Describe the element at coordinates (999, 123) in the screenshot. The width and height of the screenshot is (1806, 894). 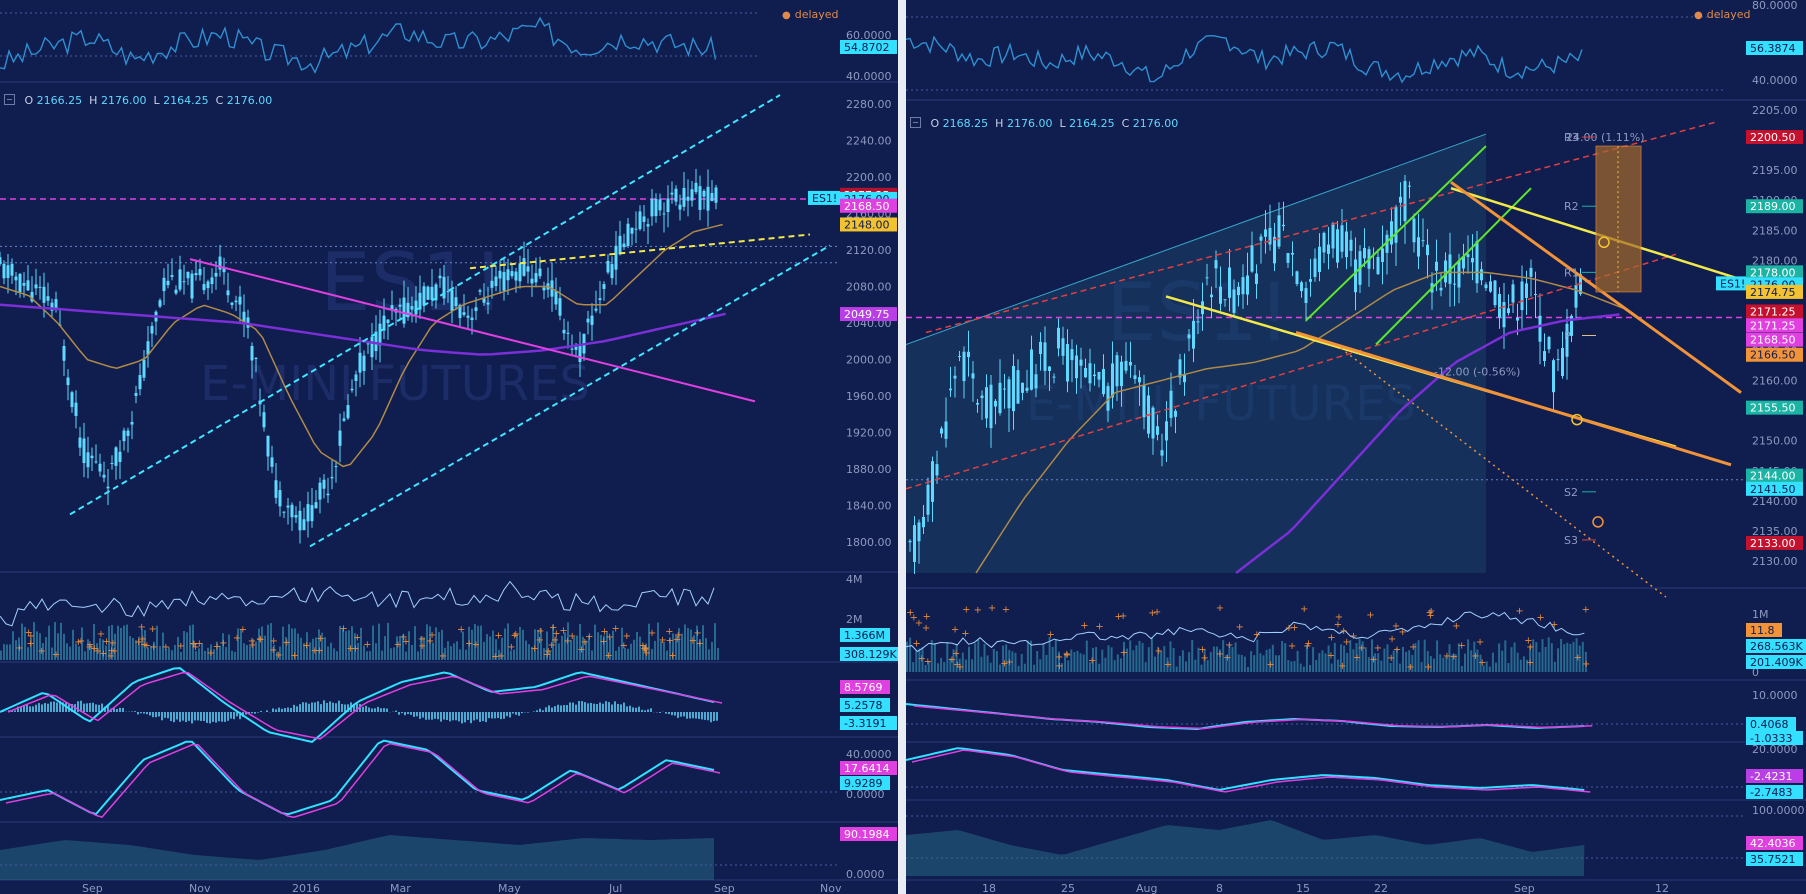
I see `high-label: H` at that location.